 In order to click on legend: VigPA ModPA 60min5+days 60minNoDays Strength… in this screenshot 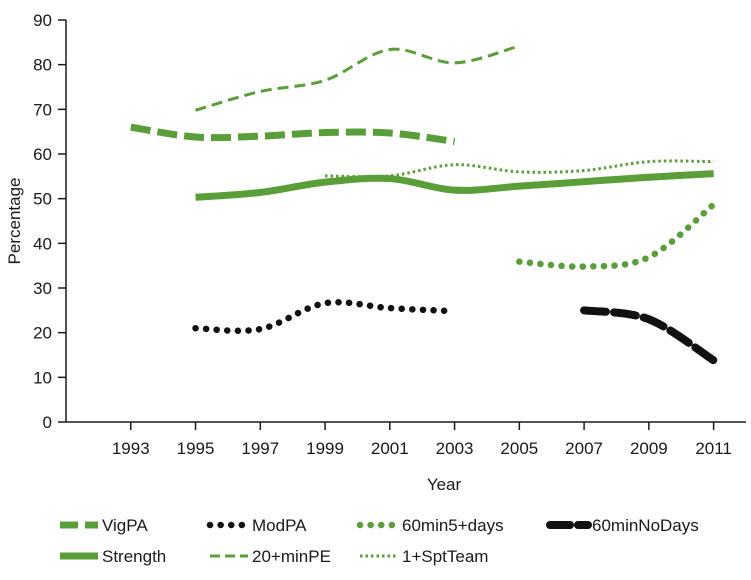, I will do `click(379, 541)`.